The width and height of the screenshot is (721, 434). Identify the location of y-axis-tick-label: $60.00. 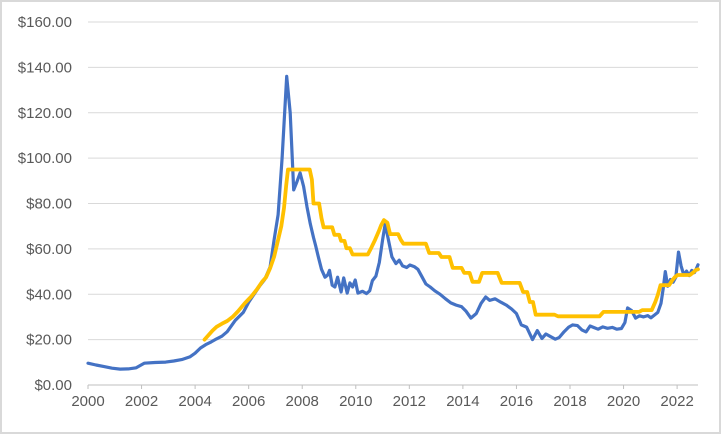
(49, 249).